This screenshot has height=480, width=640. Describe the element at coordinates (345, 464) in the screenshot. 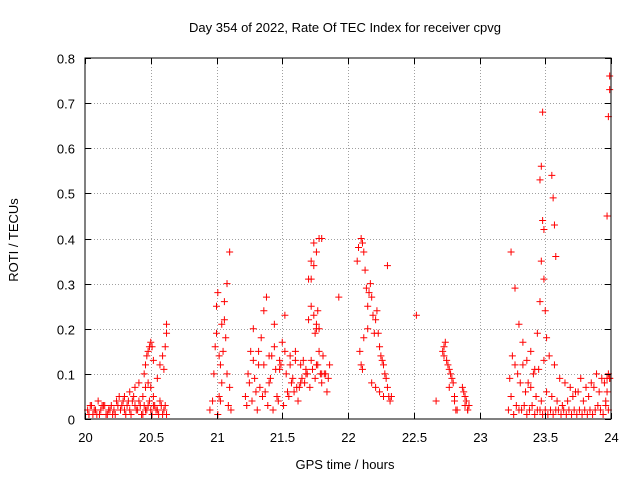

I see `x-axis-label: GPS time / hours` at that location.